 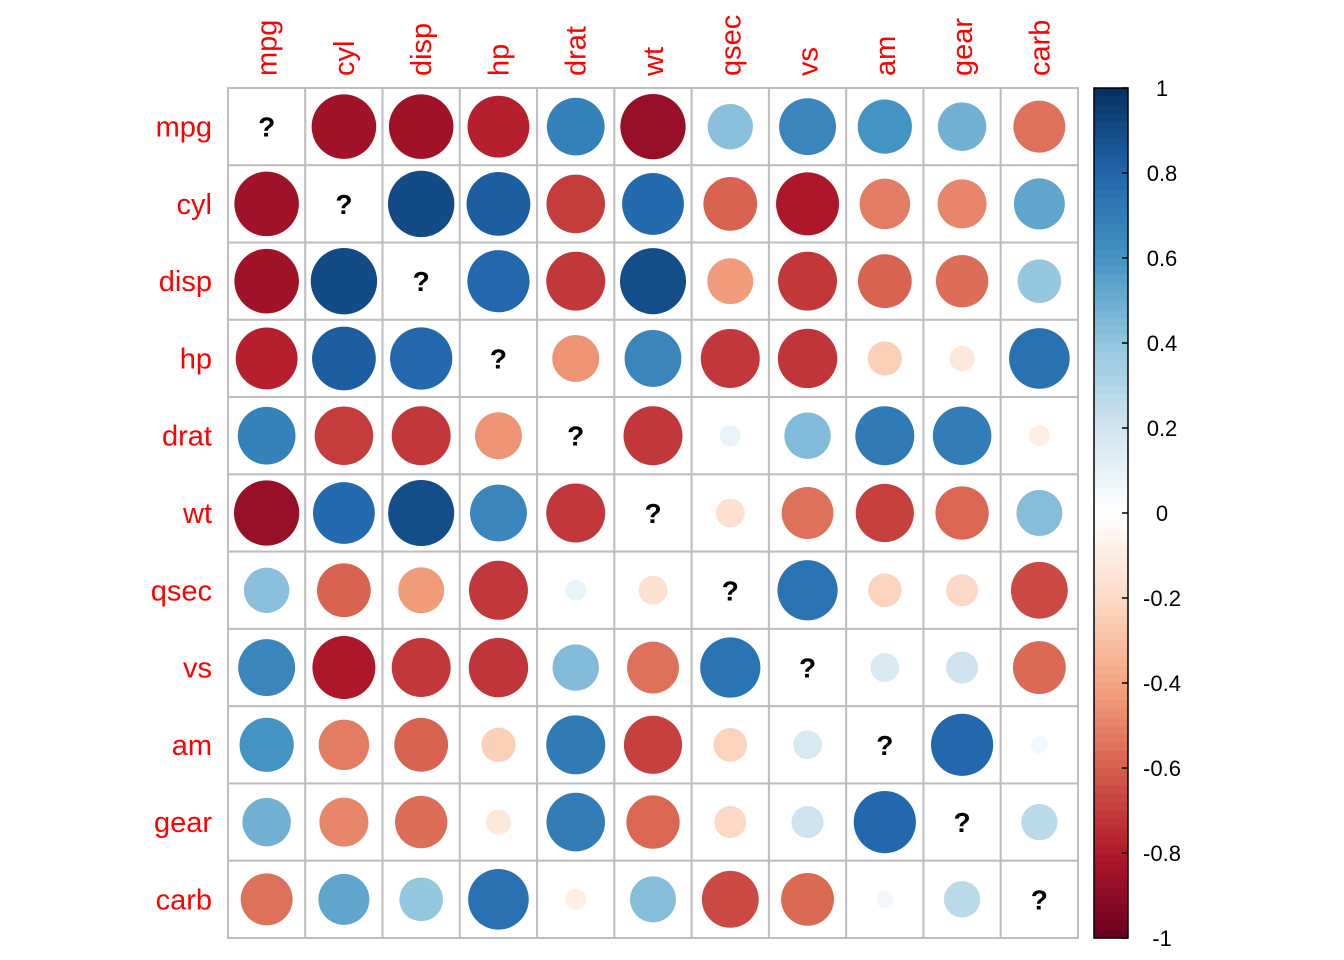 What do you see at coordinates (266, 358) in the screenshot?
I see `correlation-circle-hp-mpg` at bounding box center [266, 358].